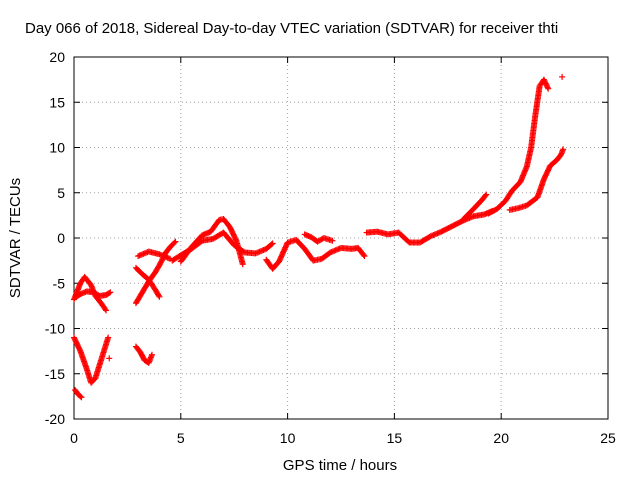  Describe the element at coordinates (181, 438) in the screenshot. I see `x-tick-label: 5` at that location.